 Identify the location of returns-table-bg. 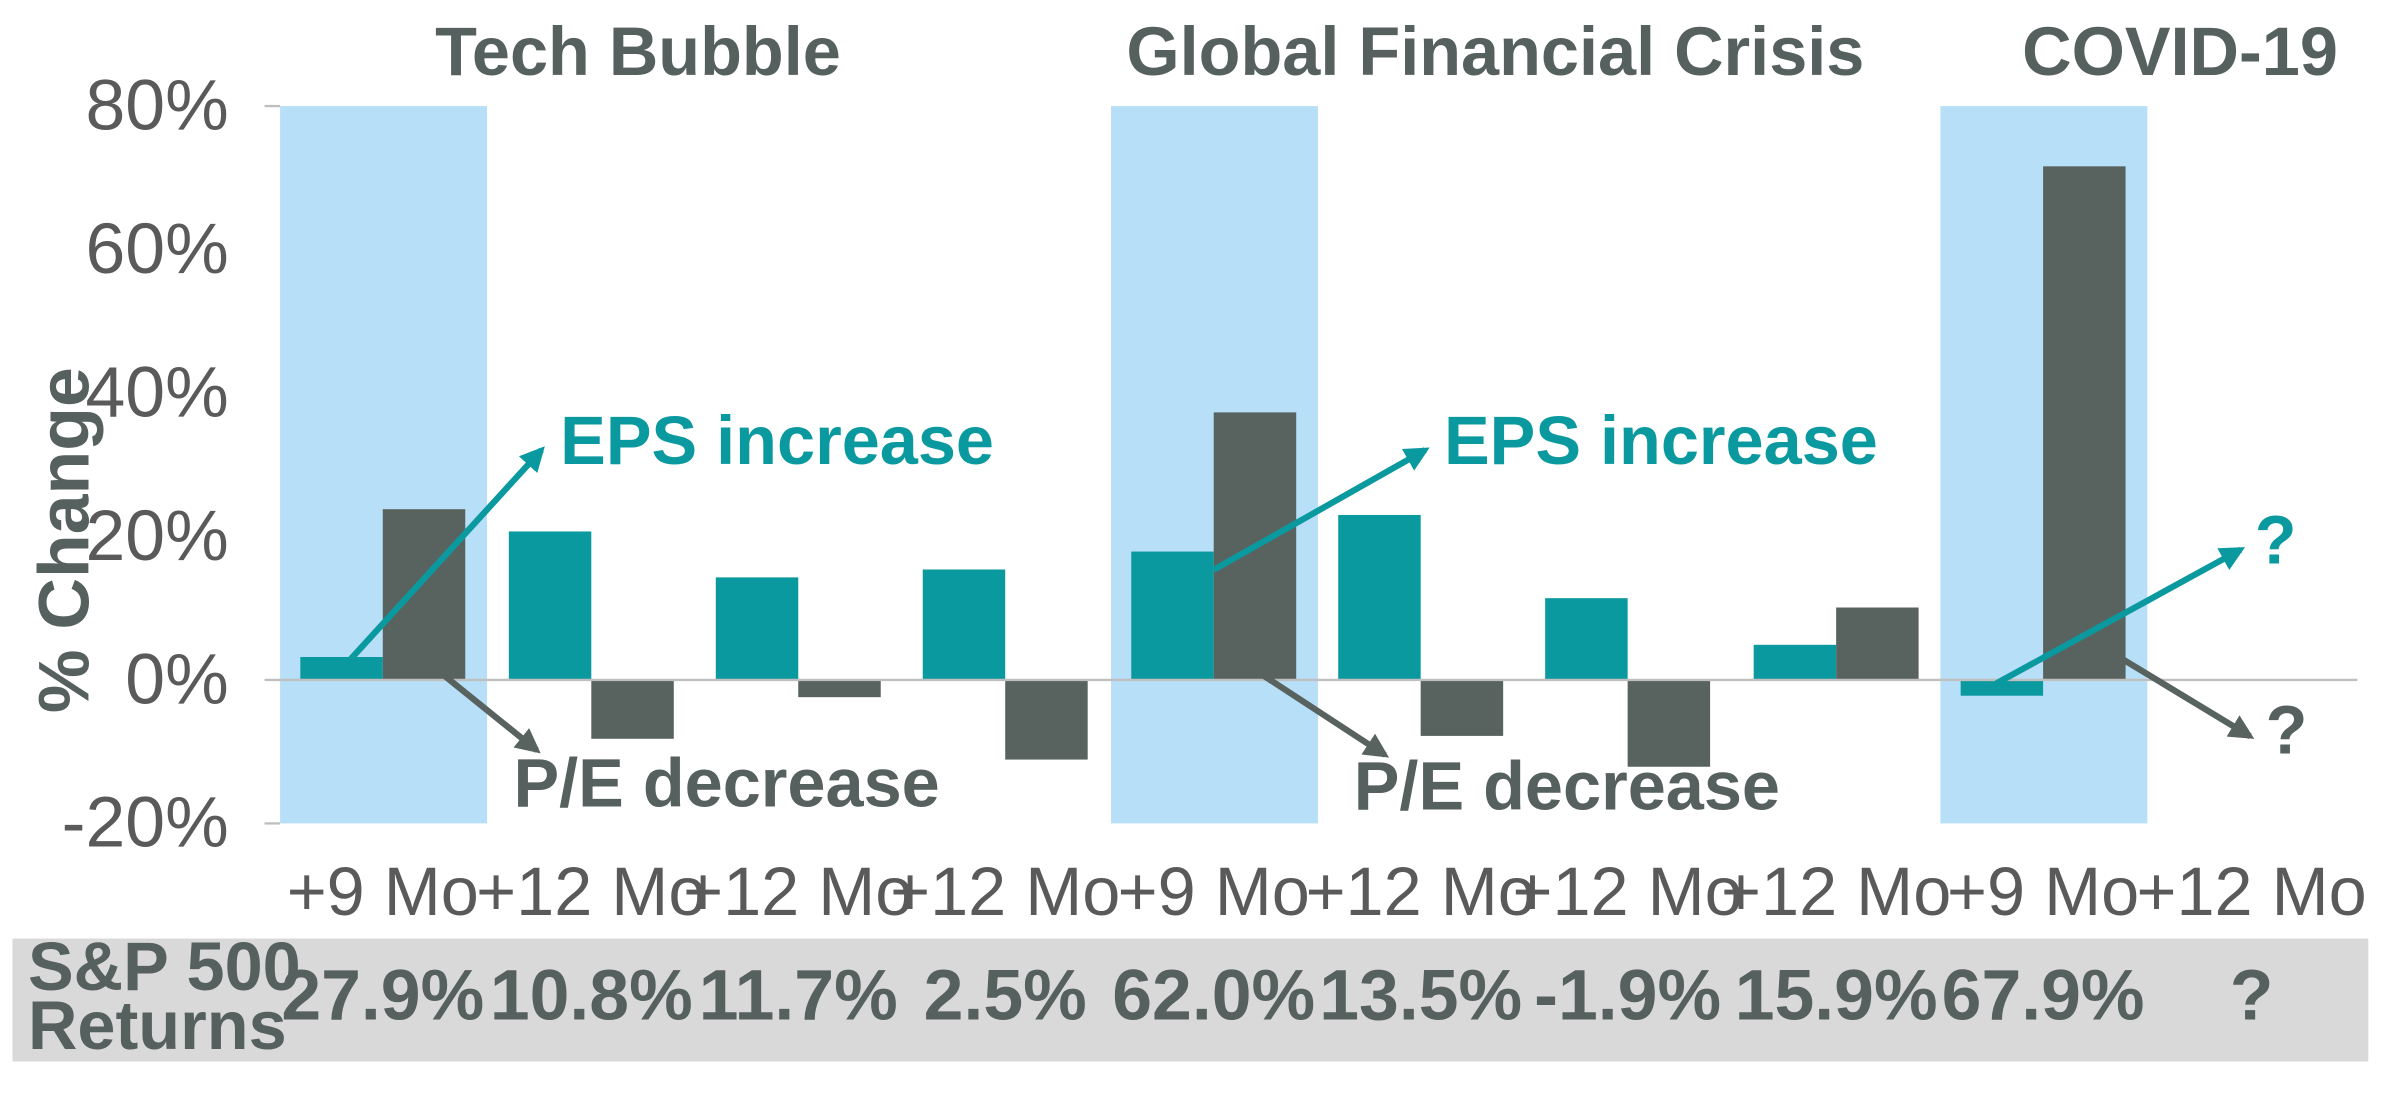
(1190, 1000).